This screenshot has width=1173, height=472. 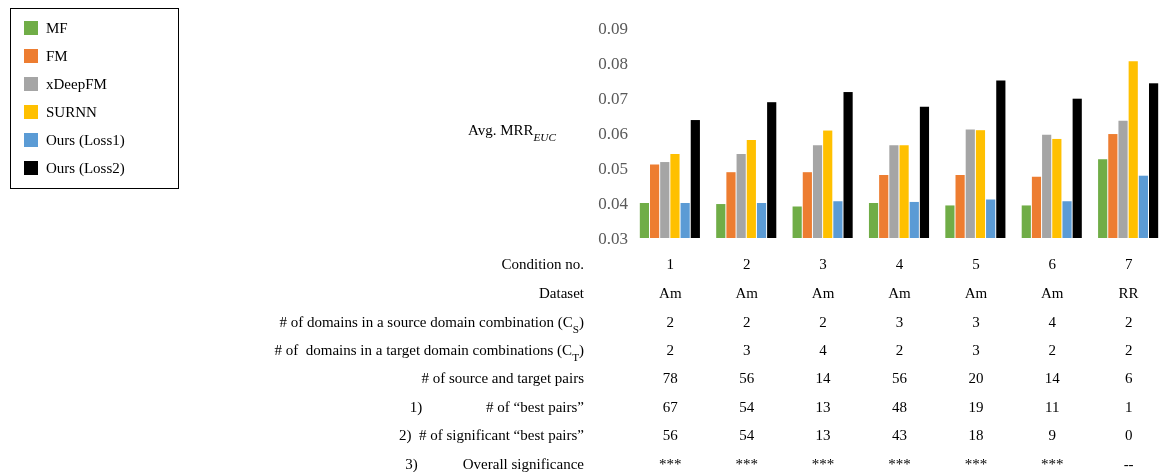 I want to click on text: 11, so click(x=1052, y=406).